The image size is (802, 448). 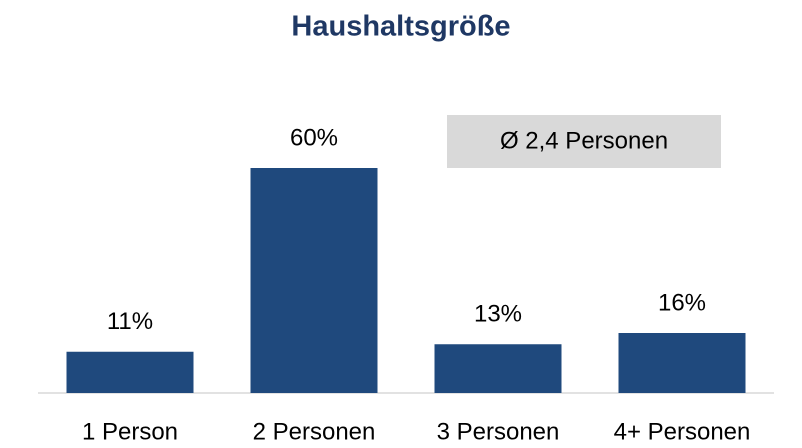 What do you see at coordinates (130, 321) in the screenshot?
I see `data-label: 11%` at bounding box center [130, 321].